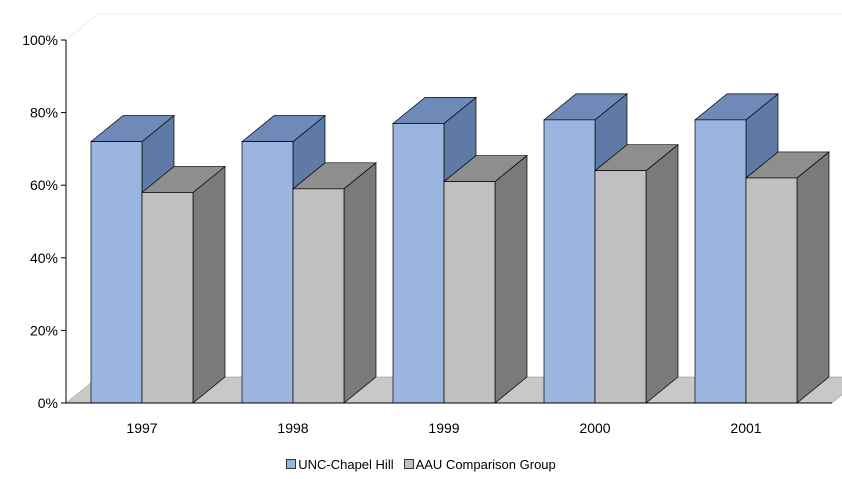  What do you see at coordinates (44, 185) in the screenshot?
I see `y-tick-label: 60%` at bounding box center [44, 185].